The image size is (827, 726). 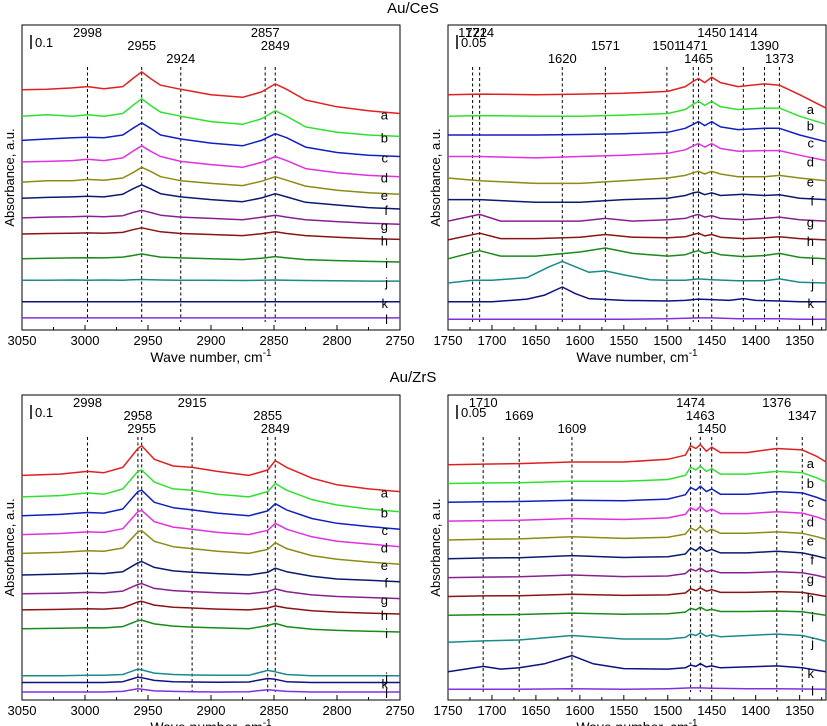 I want to click on x-tick-label: 2750, so click(x=400, y=710).